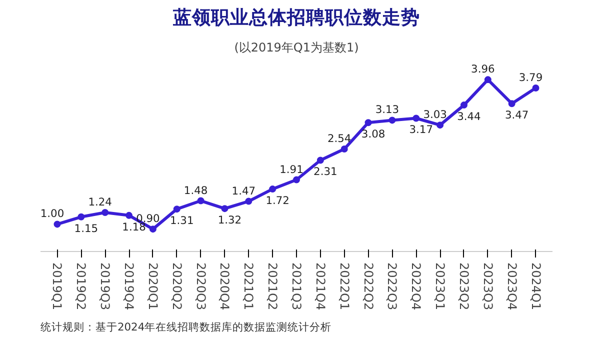  What do you see at coordinates (52, 213) in the screenshot?
I see `data-label: 1.00` at bounding box center [52, 213].